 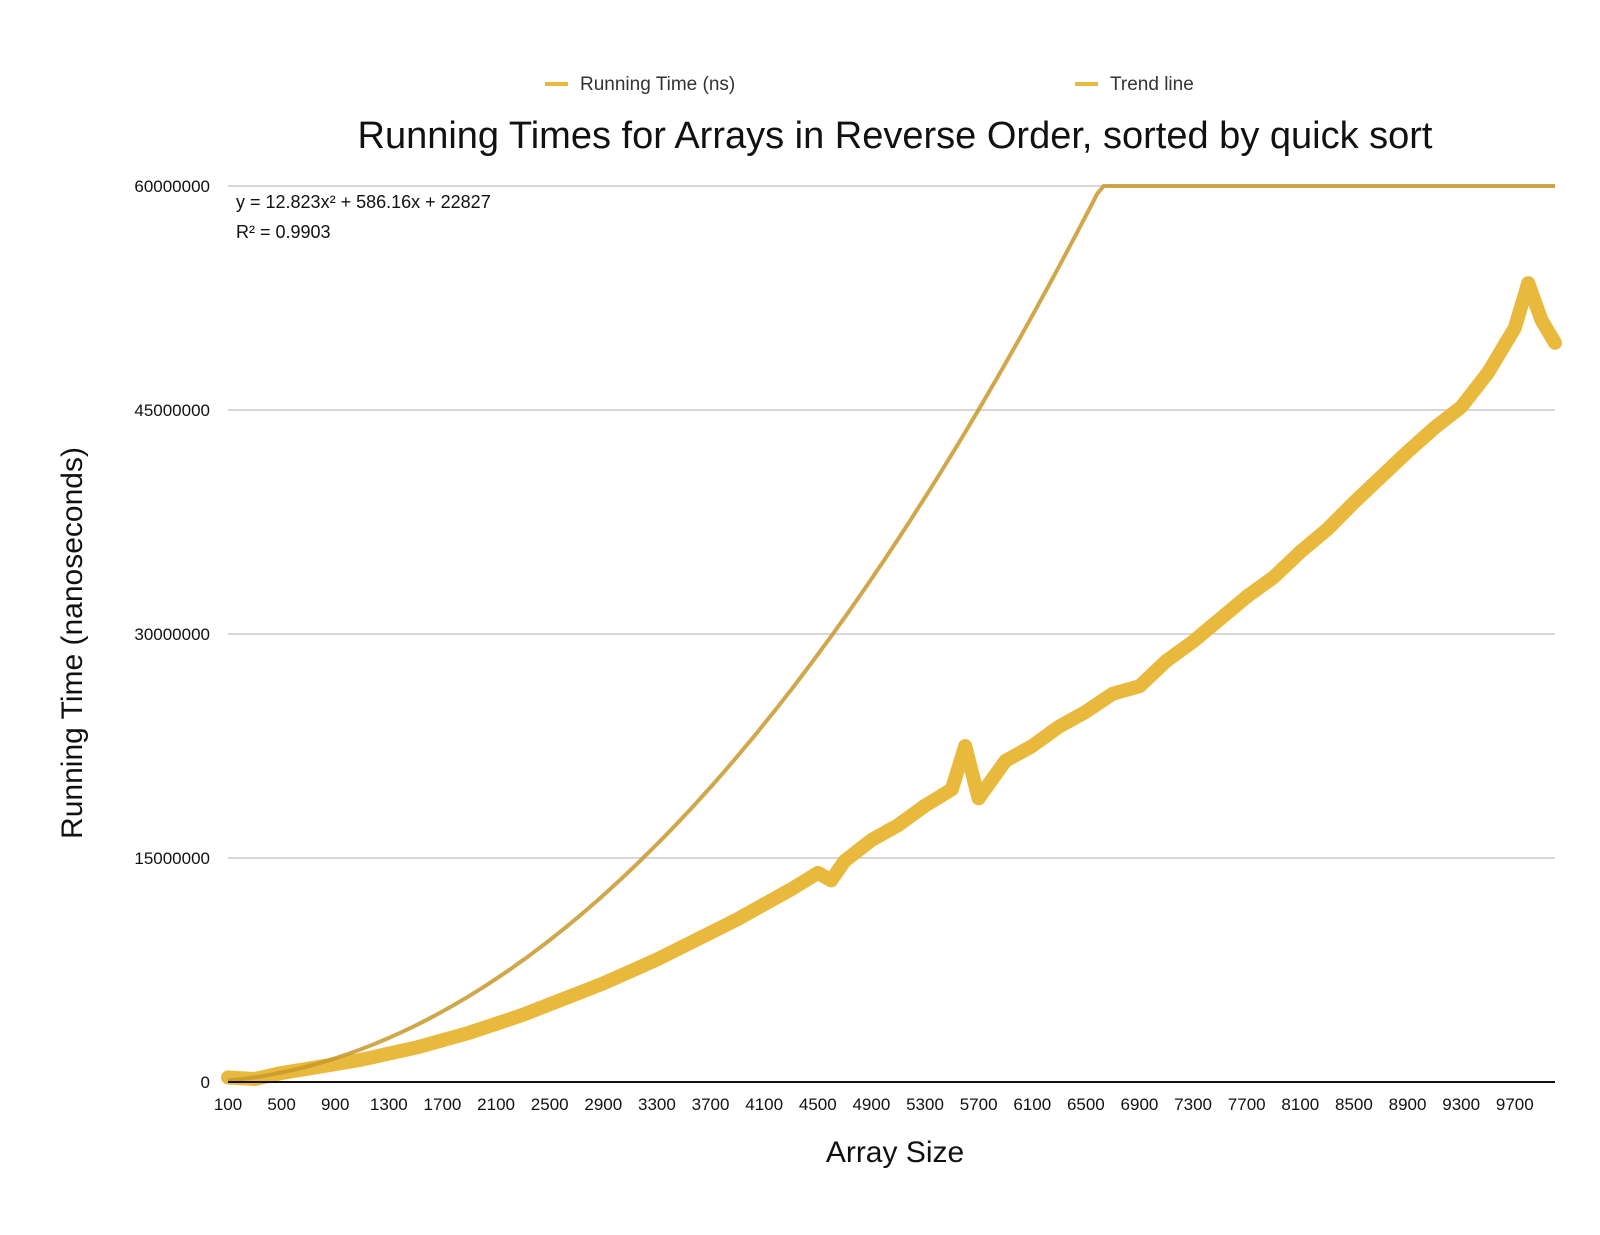 What do you see at coordinates (1152, 84) in the screenshot?
I see `legend-label-trend-line: Trend line` at bounding box center [1152, 84].